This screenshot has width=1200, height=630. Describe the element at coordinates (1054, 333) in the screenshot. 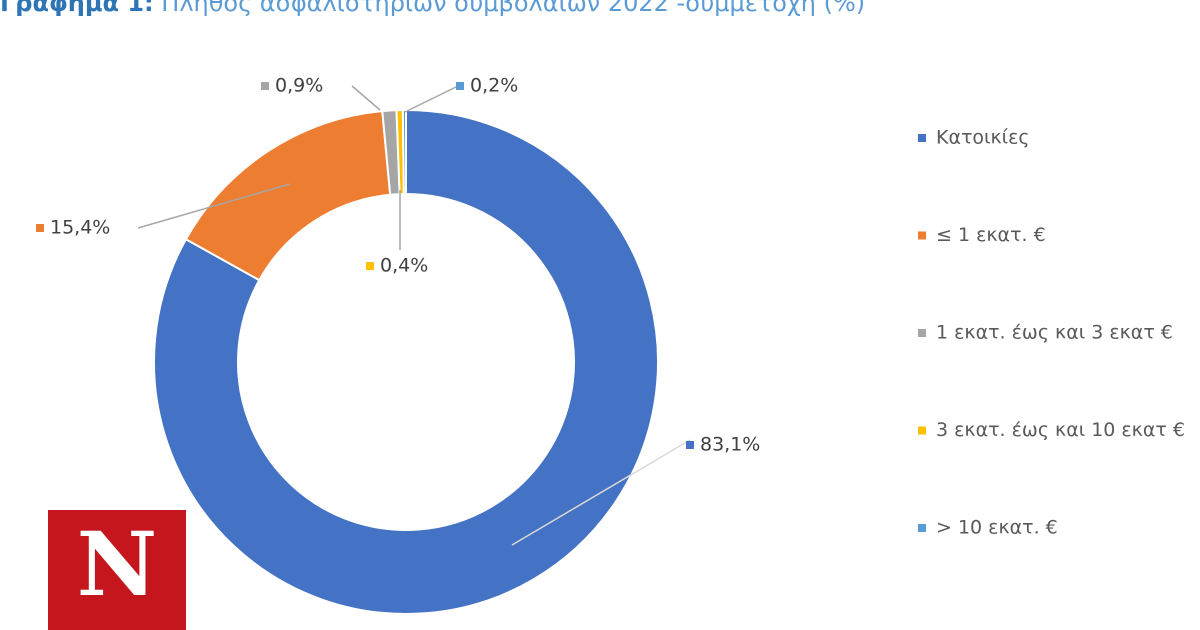

I see `legend-label: 1 εκατ. έως και 3 εκατ €` at that location.